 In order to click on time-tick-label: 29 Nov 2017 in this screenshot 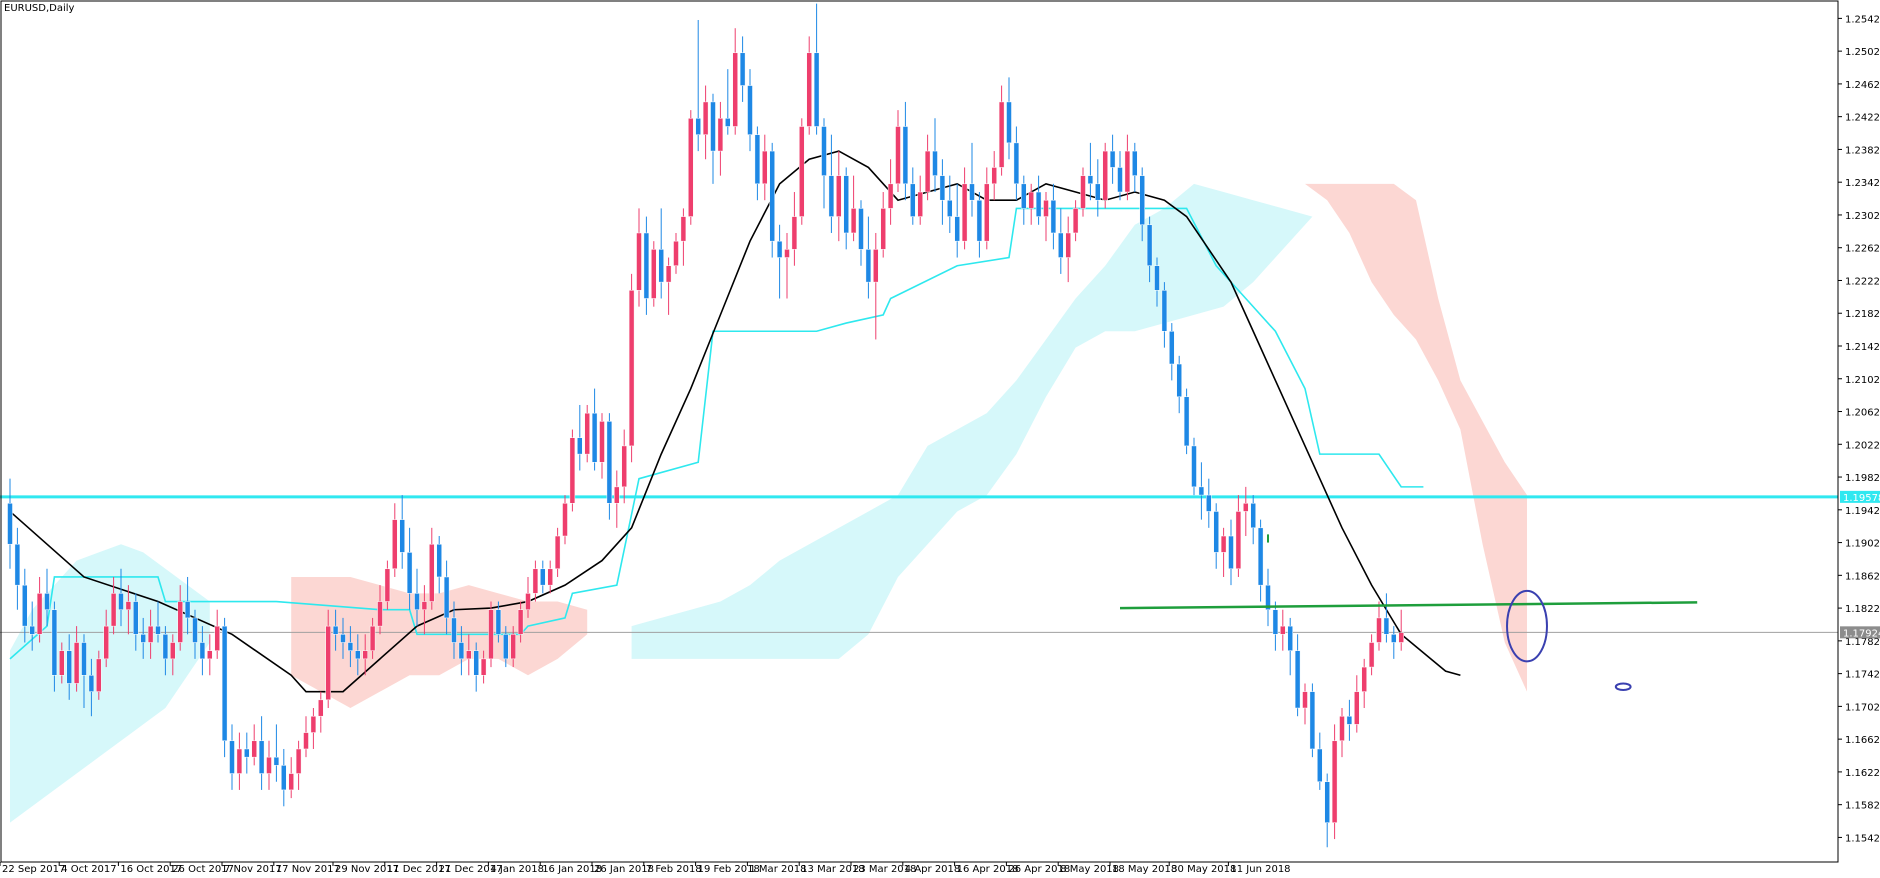, I will do `click(367, 869)`.